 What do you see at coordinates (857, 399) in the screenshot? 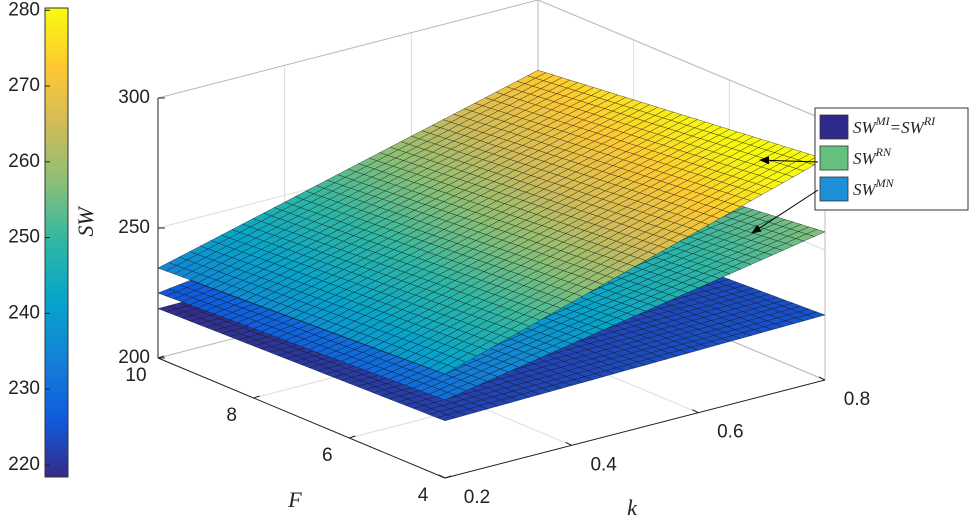
I see `x-tick-label: 0.8` at bounding box center [857, 399].